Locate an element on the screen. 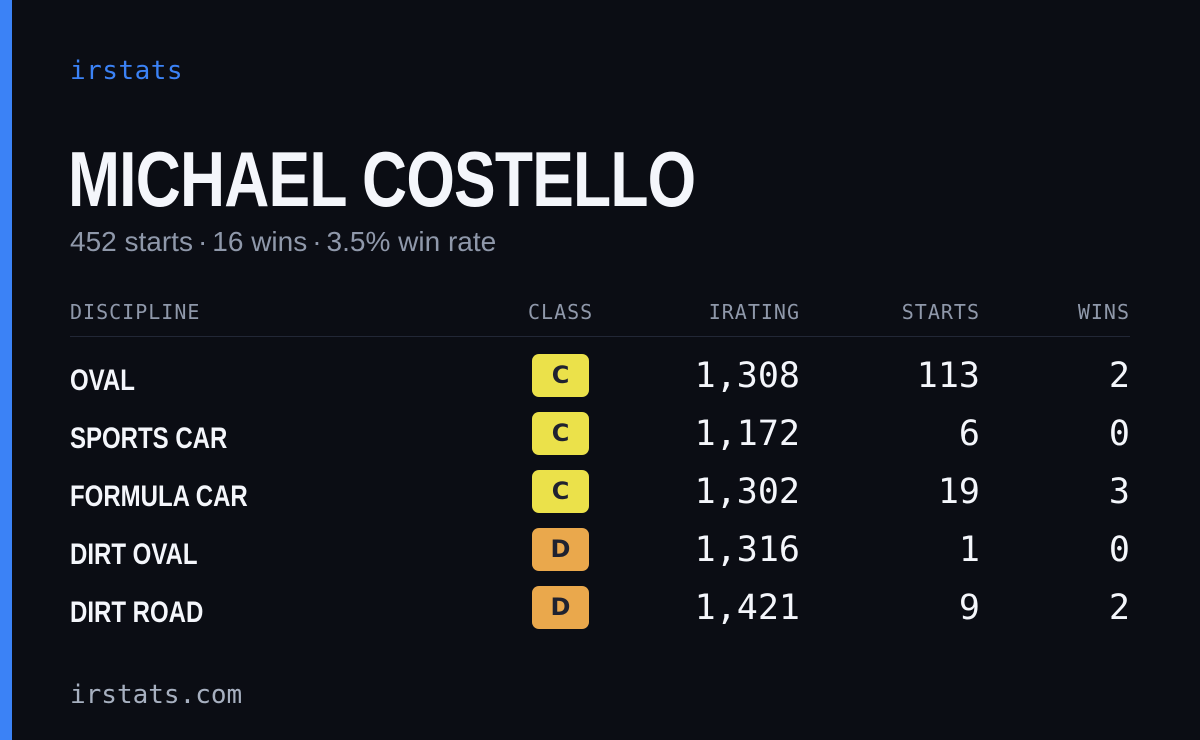  total-starts: 452 starts is located at coordinates (131, 241).